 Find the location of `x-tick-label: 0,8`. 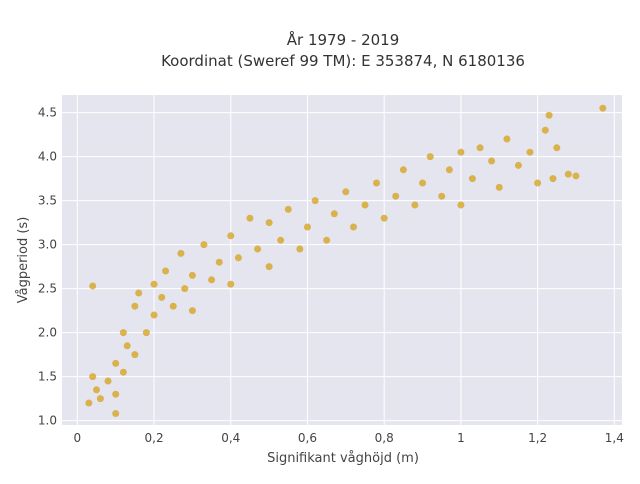

x-tick-label: 0,8 is located at coordinates (384, 438).